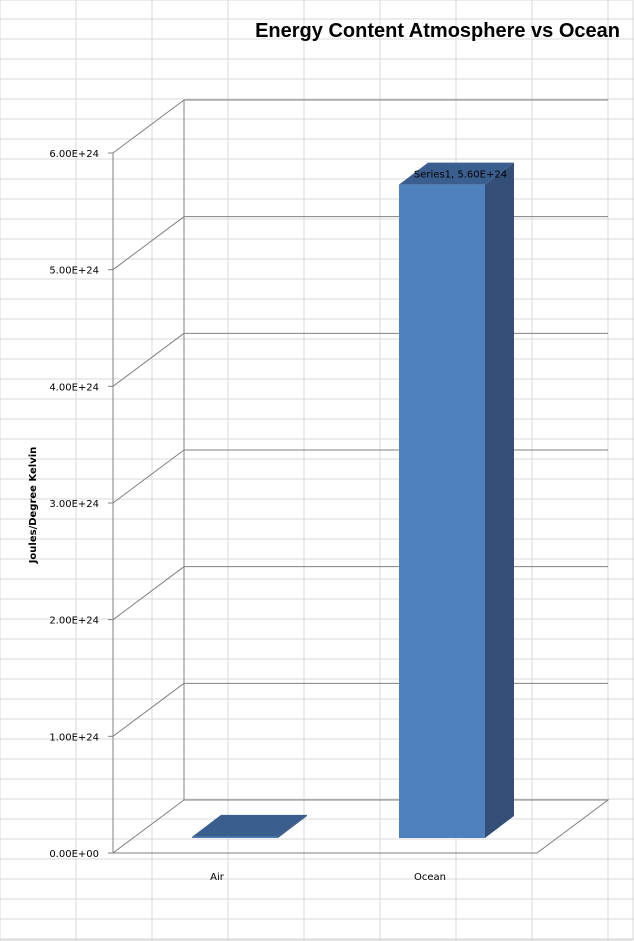  I want to click on y-tick-label: 0.00E+00, so click(74, 854).